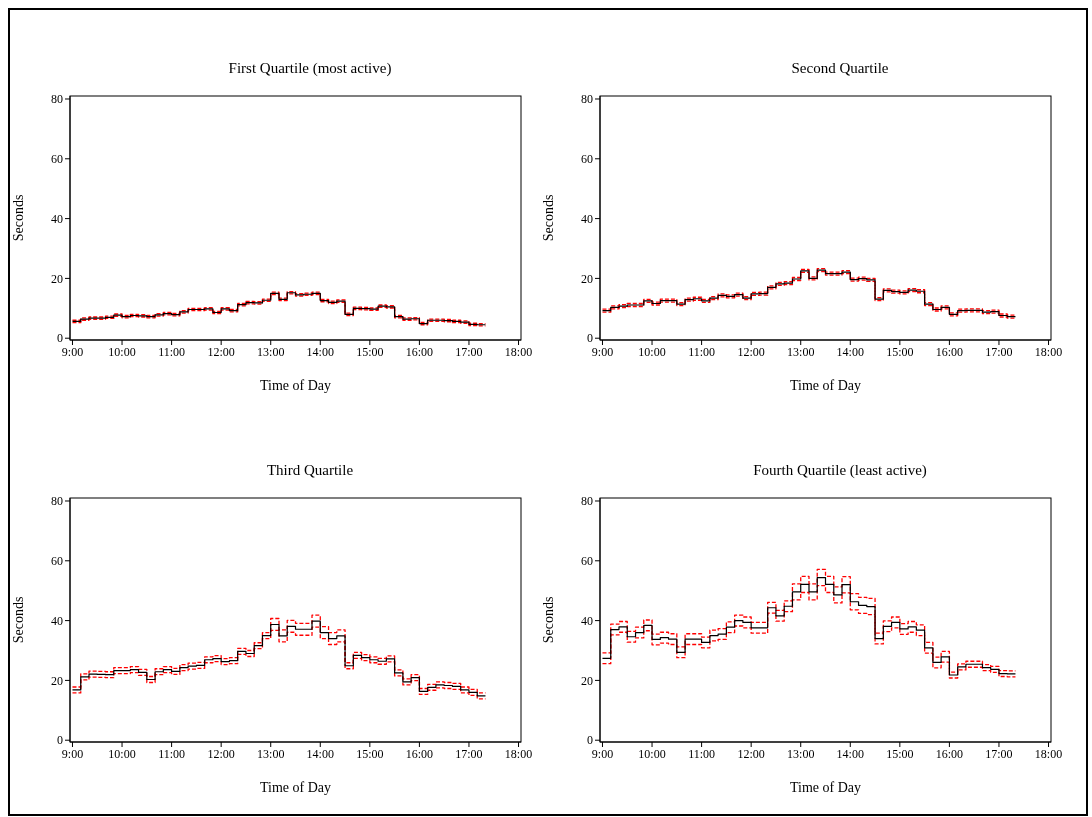  I want to click on chart-title: Fourth Quartile (least active), so click(840, 470).